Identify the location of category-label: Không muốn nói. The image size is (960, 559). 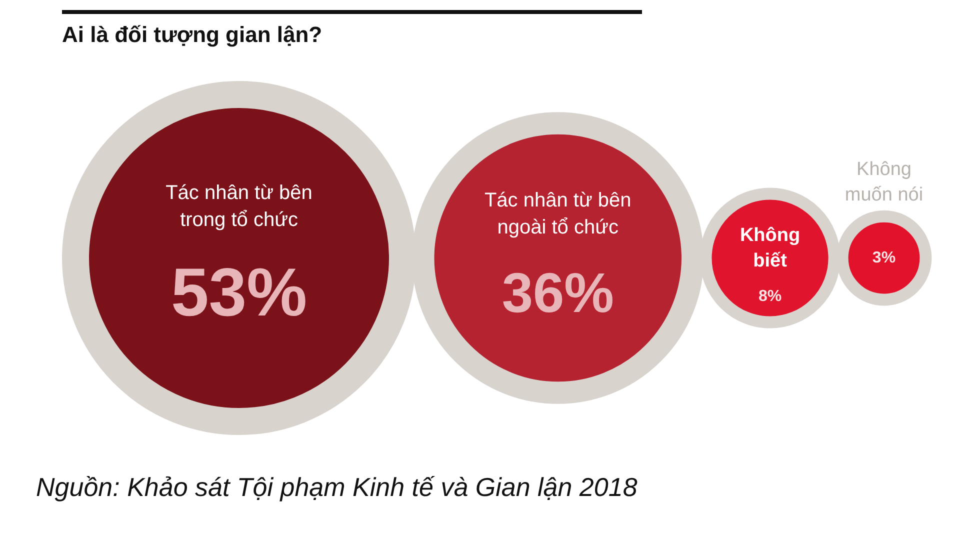
(884, 182).